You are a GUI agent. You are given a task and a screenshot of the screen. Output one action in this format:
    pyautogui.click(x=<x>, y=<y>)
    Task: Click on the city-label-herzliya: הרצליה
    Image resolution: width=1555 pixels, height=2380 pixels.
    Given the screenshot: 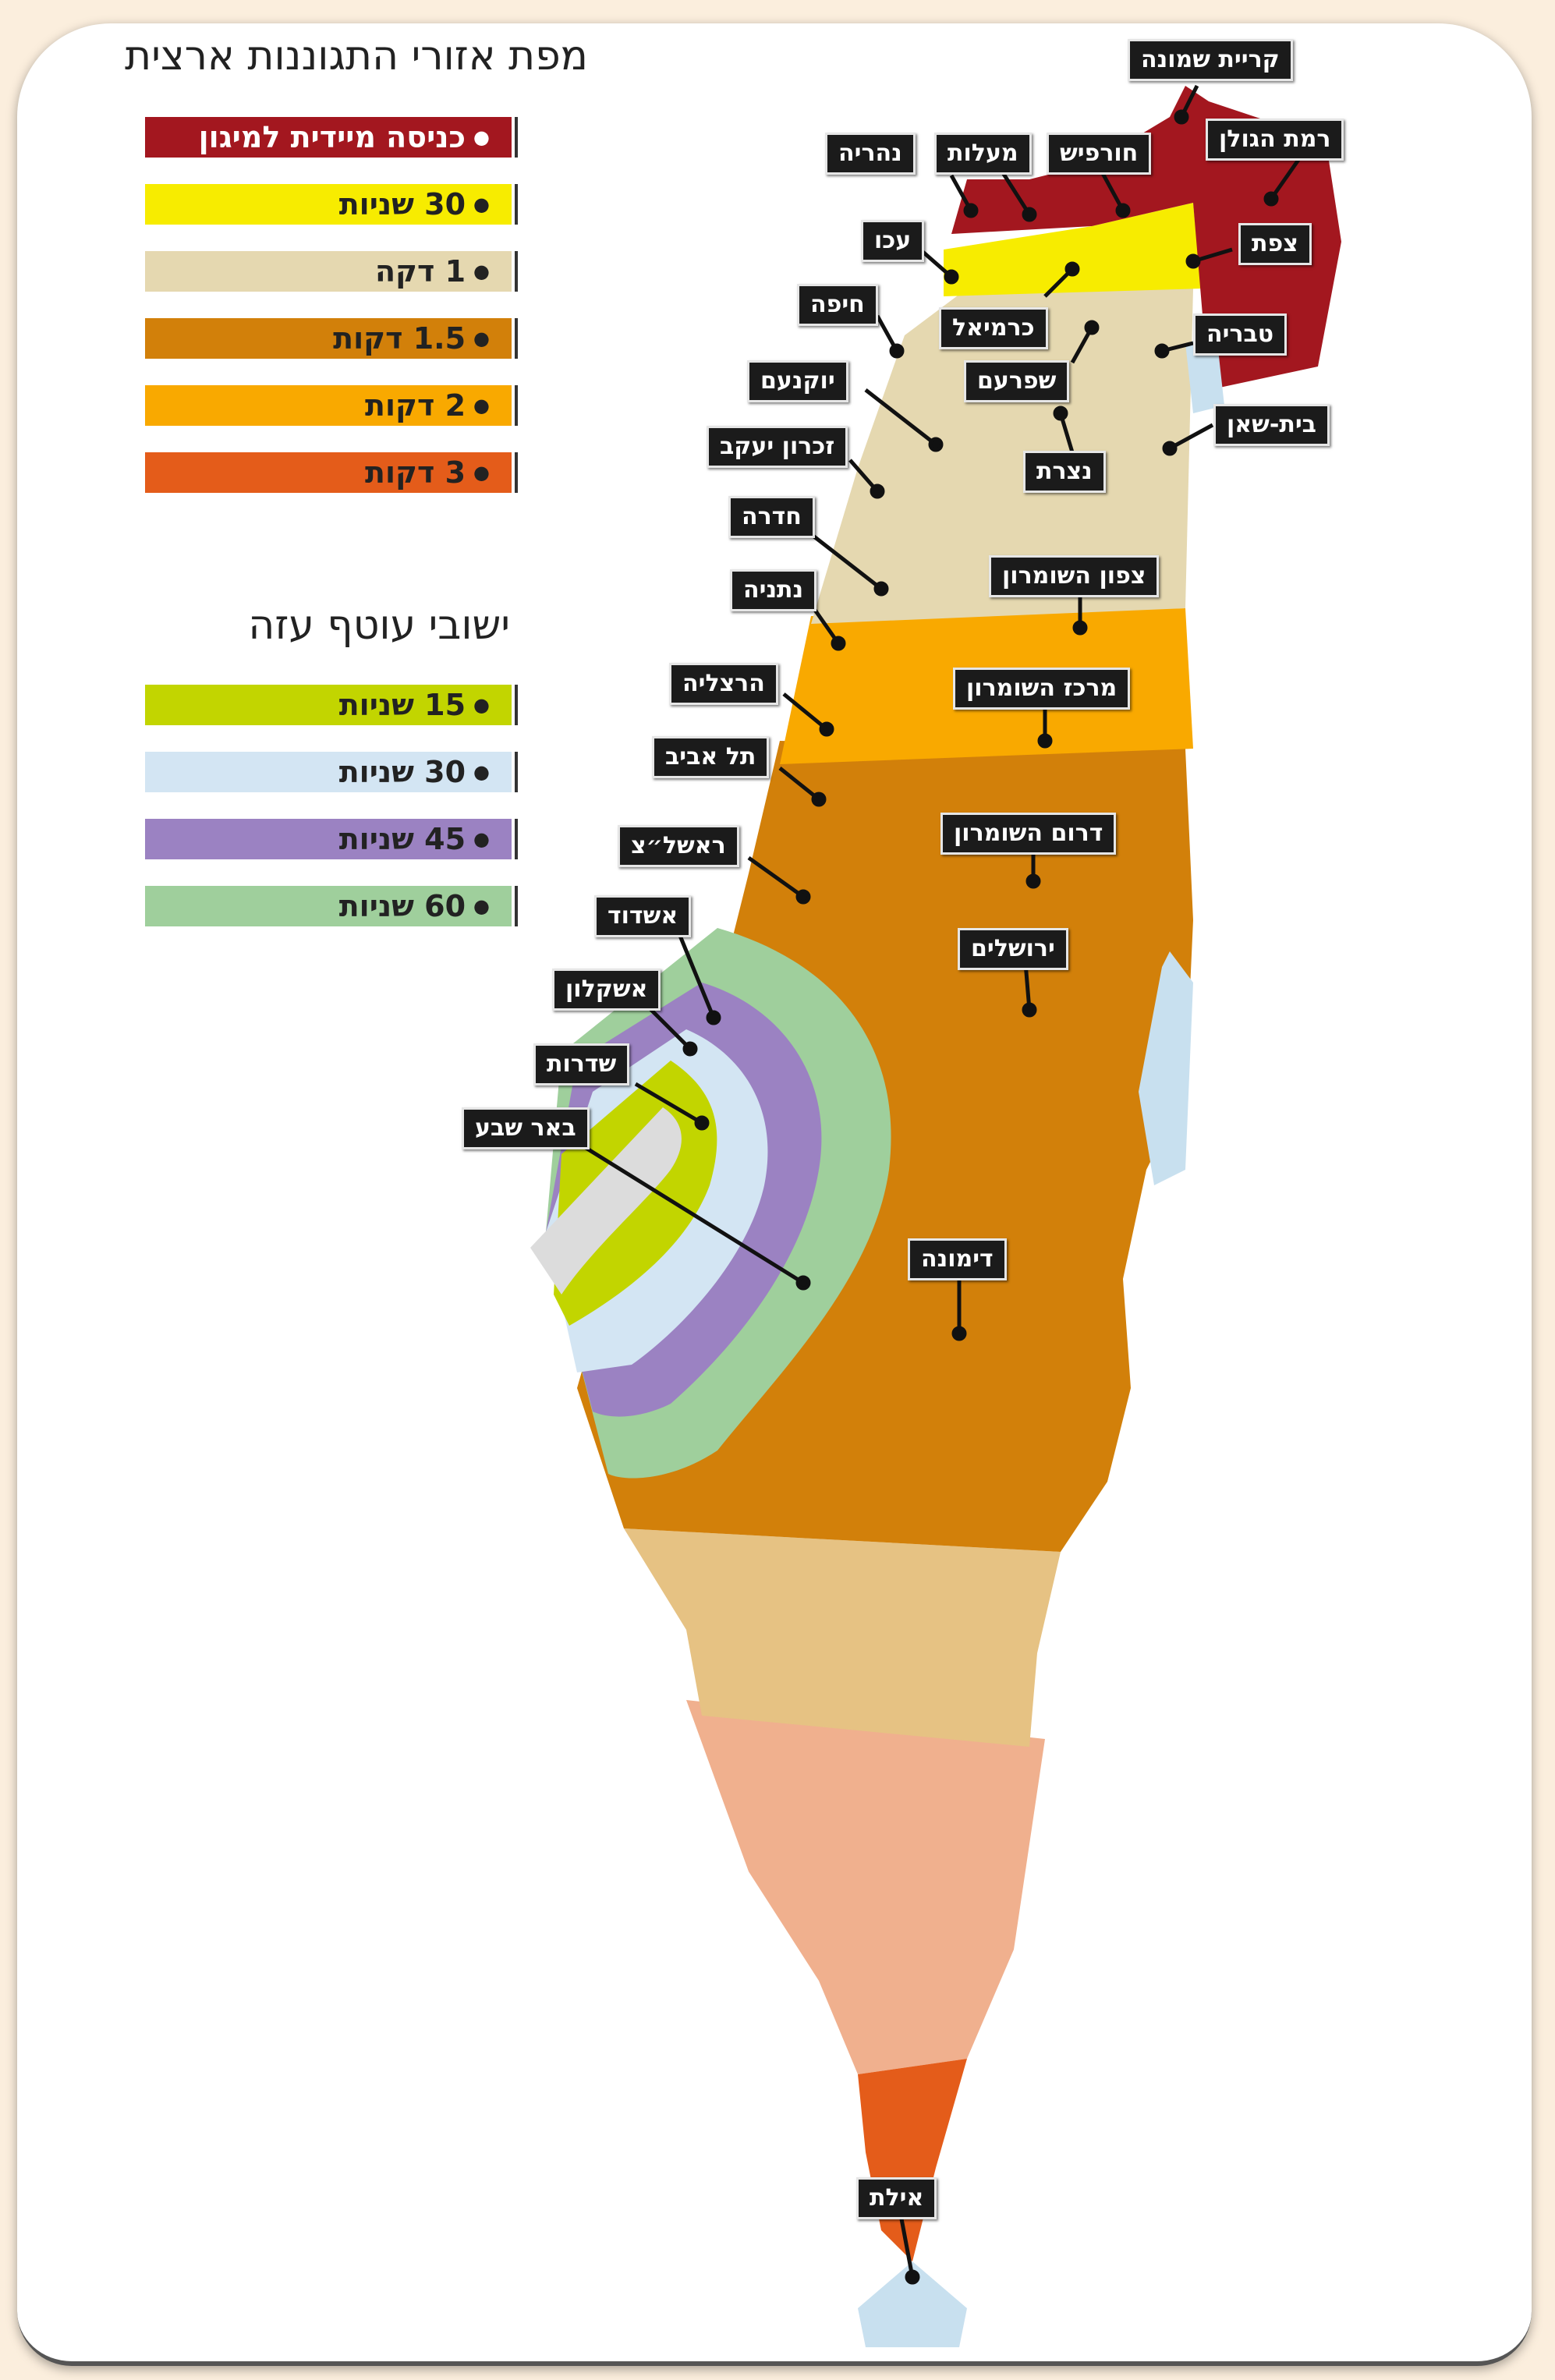 What is the action you would take?
    pyautogui.click(x=724, y=684)
    